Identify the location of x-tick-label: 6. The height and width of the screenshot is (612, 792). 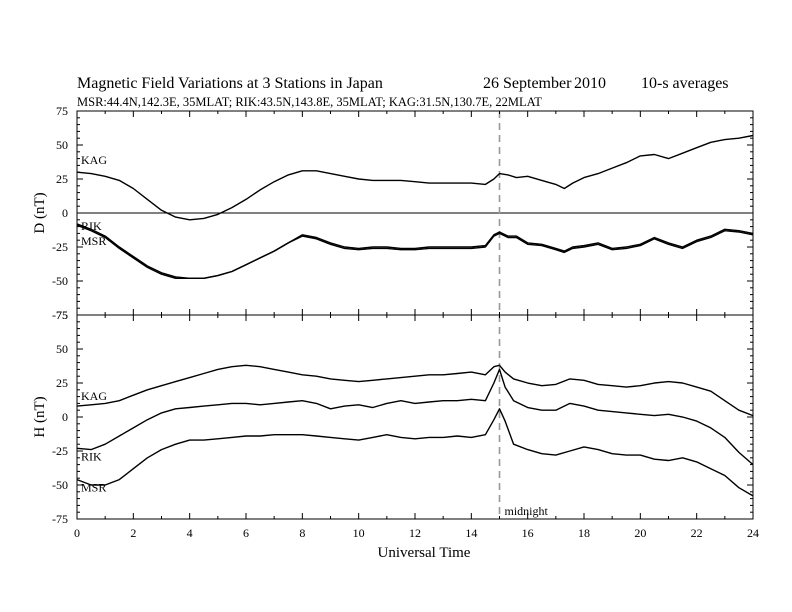
(246, 533).